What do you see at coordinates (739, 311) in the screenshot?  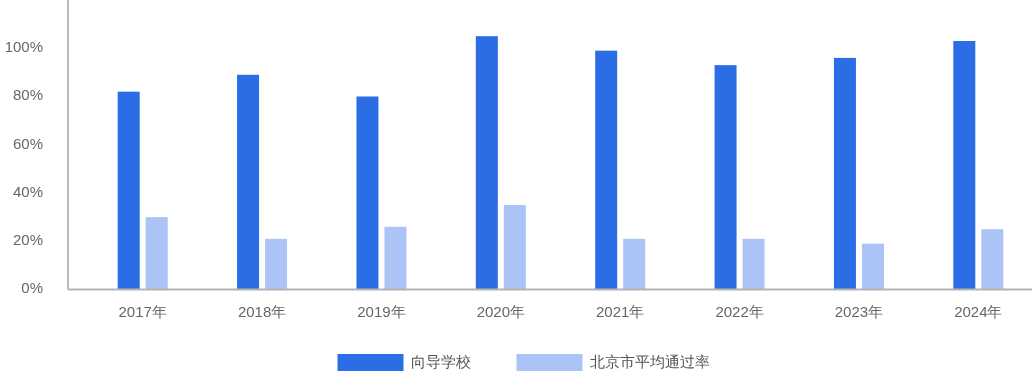 I see `x-tick-label: 2022年` at bounding box center [739, 311].